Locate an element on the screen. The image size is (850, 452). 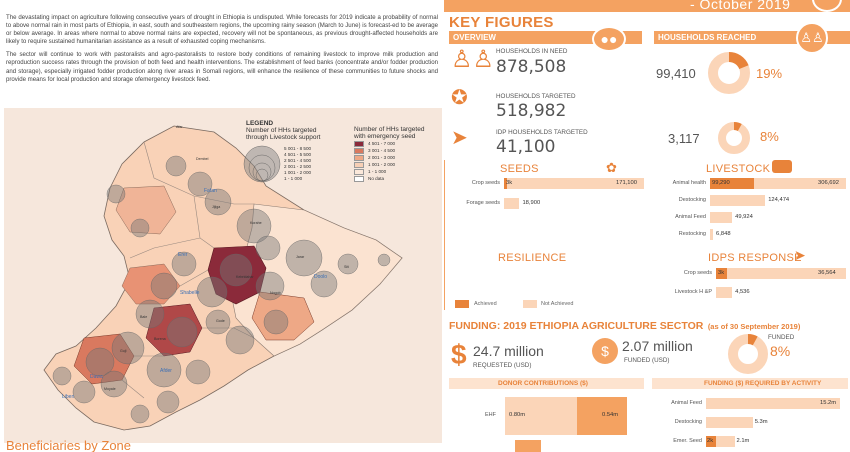
not-achieved-swatch is located at coordinates (530, 304).